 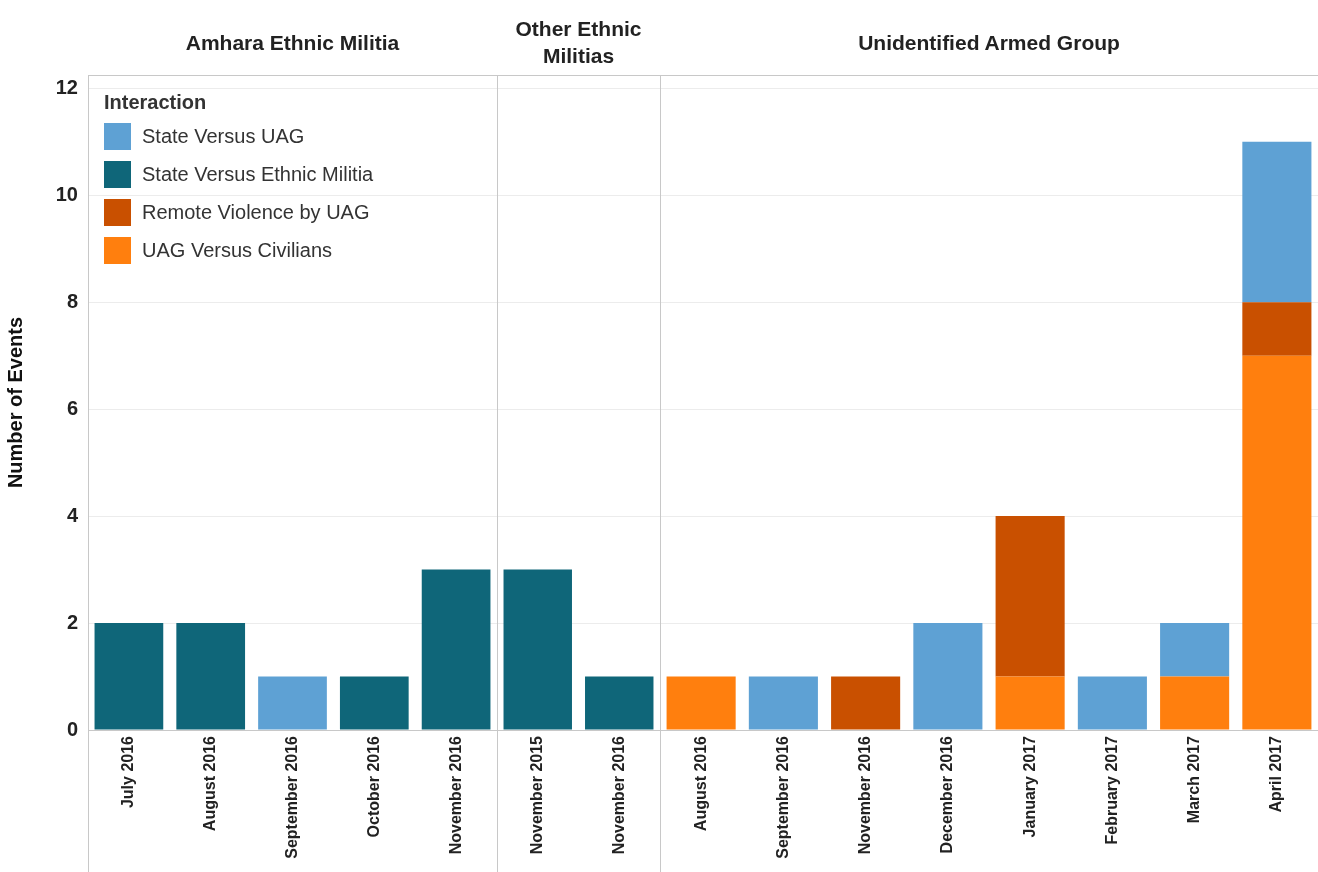 What do you see at coordinates (989, 42) in the screenshot?
I see `chart-title: Unidentified Armed Group` at bounding box center [989, 42].